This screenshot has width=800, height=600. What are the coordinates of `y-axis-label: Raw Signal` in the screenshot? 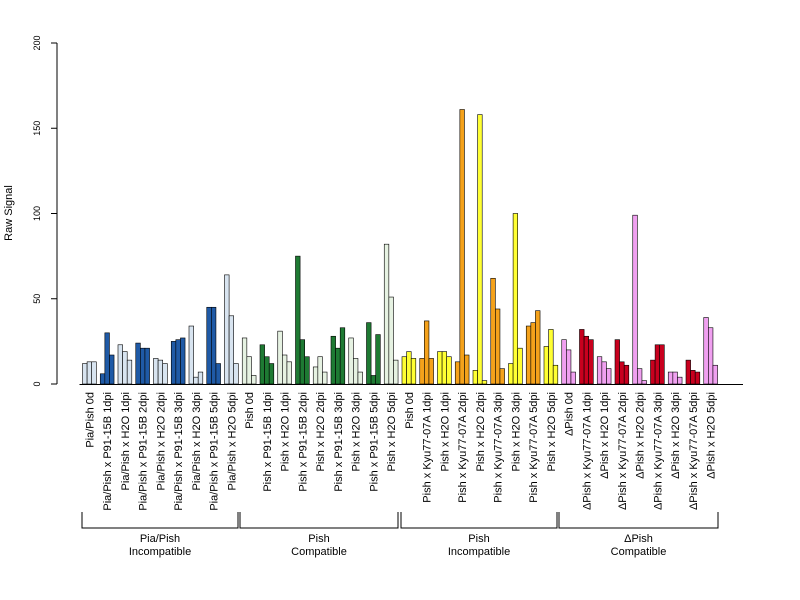 It's located at (9, 213).